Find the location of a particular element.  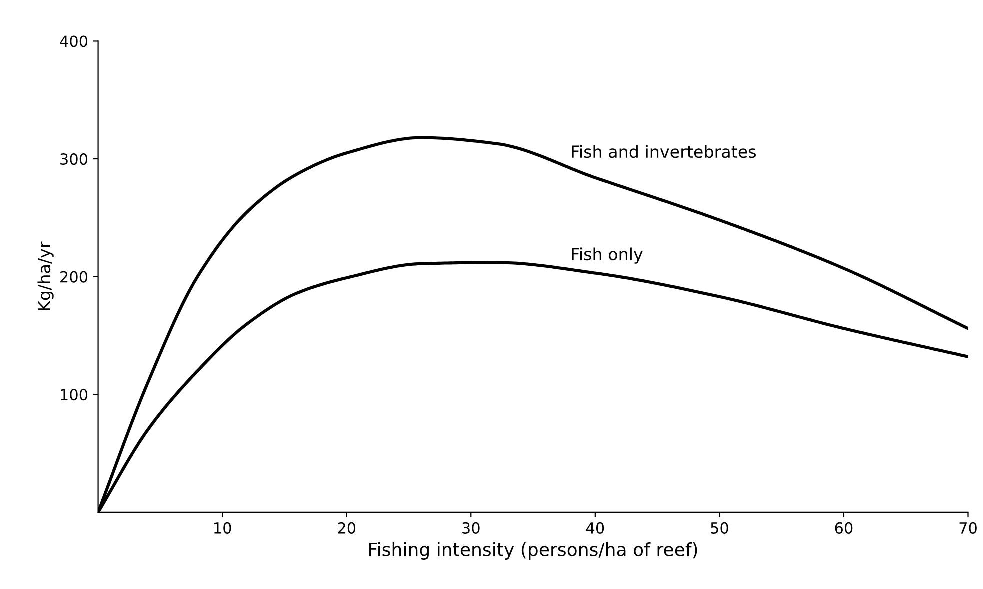

x-tick-label: 50 is located at coordinates (719, 528).